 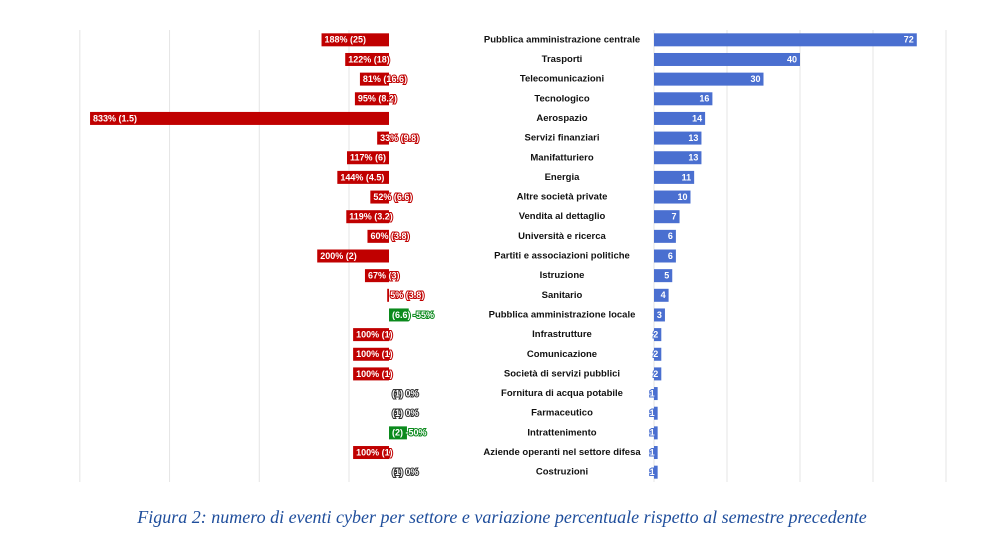 What do you see at coordinates (909, 40) in the screenshot?
I see `count-label: 72` at bounding box center [909, 40].